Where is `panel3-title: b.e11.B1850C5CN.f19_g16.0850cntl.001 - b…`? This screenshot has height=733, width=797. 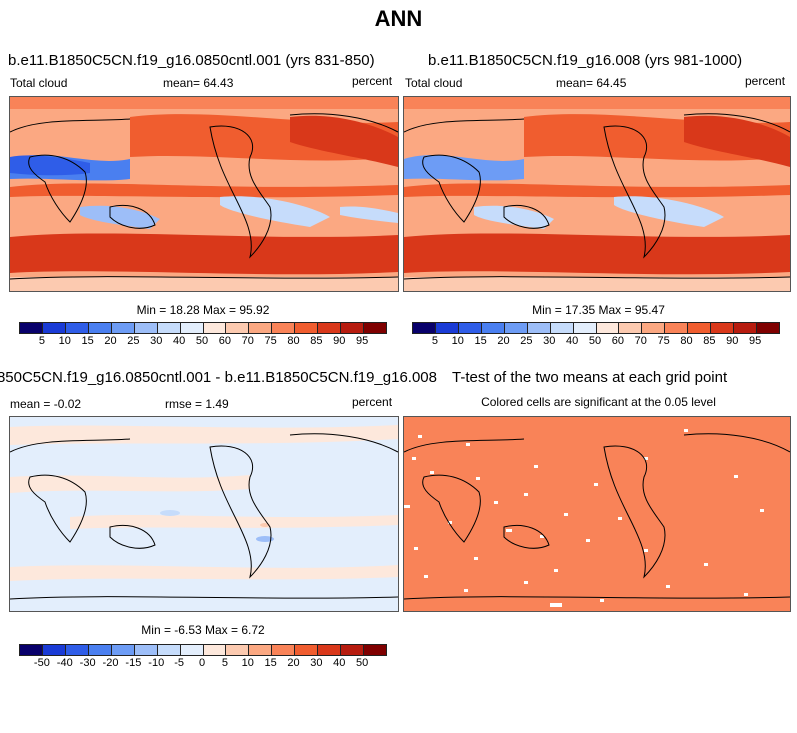
panel3-title: b.e11.B1850C5CN.f19_g16.0850cntl.001 - b… is located at coordinates (218, 377).